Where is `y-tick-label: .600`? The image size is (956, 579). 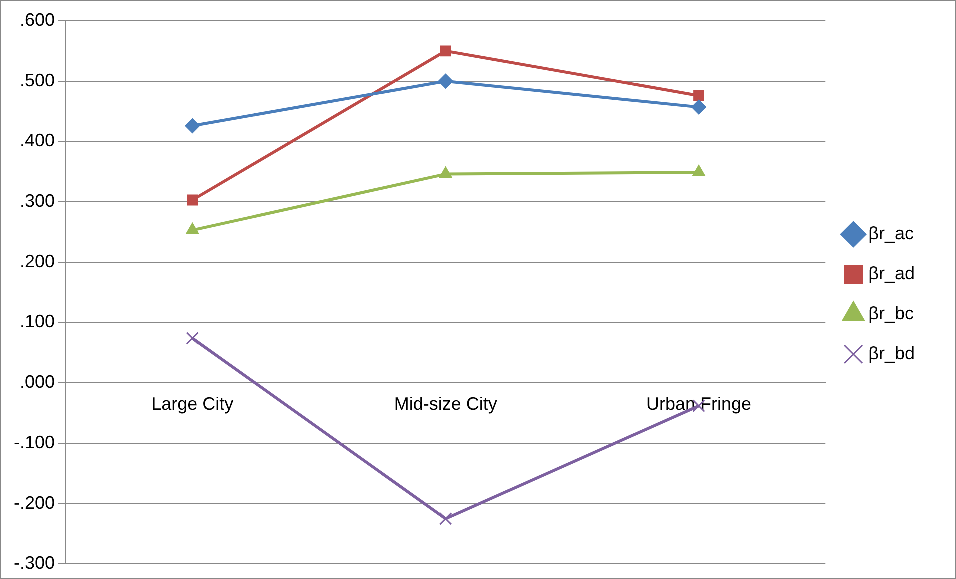
y-tick-label: .600 is located at coordinates (38, 20).